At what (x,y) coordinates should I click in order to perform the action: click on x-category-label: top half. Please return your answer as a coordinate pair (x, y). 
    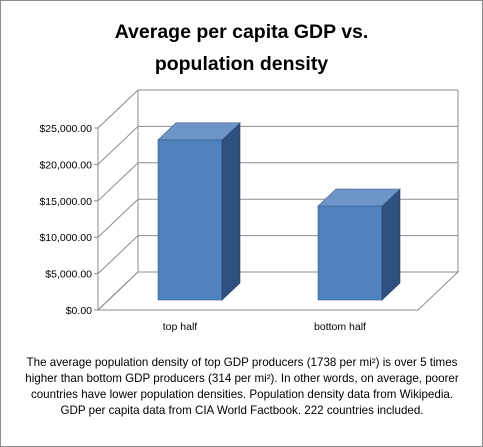
    Looking at the image, I should click on (180, 327).